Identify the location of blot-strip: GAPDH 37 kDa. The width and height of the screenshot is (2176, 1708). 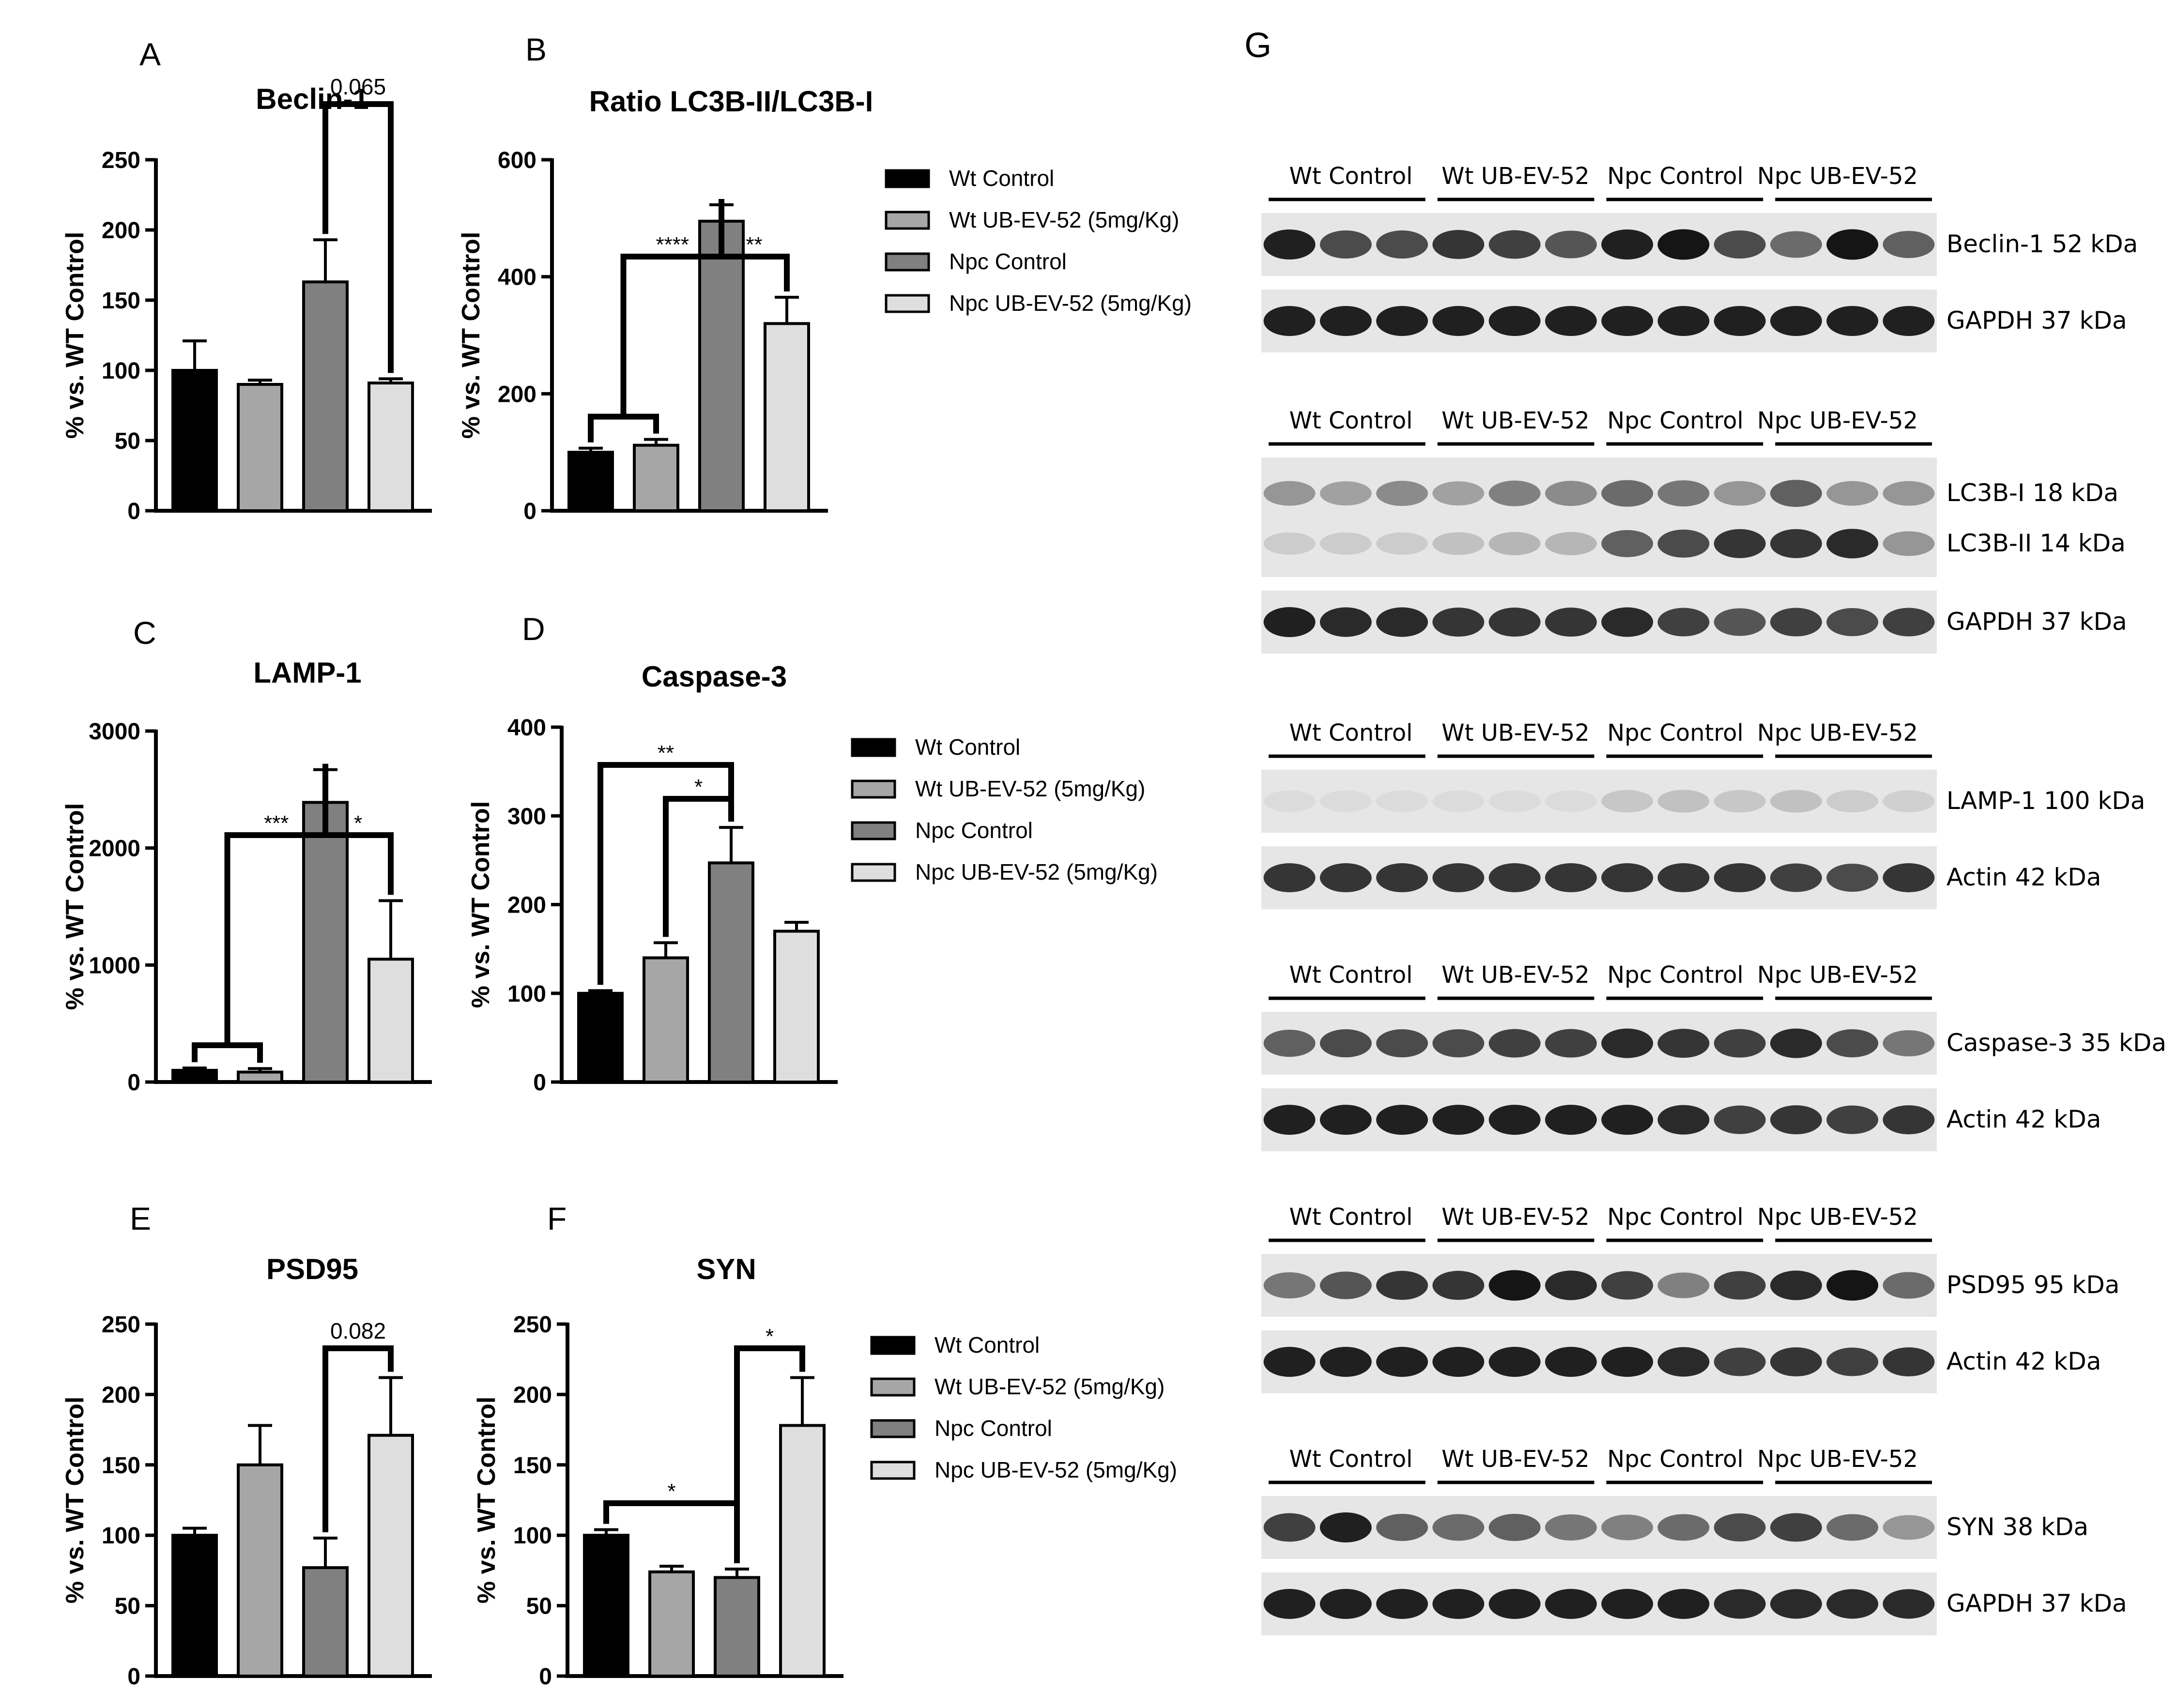
(1694, 622).